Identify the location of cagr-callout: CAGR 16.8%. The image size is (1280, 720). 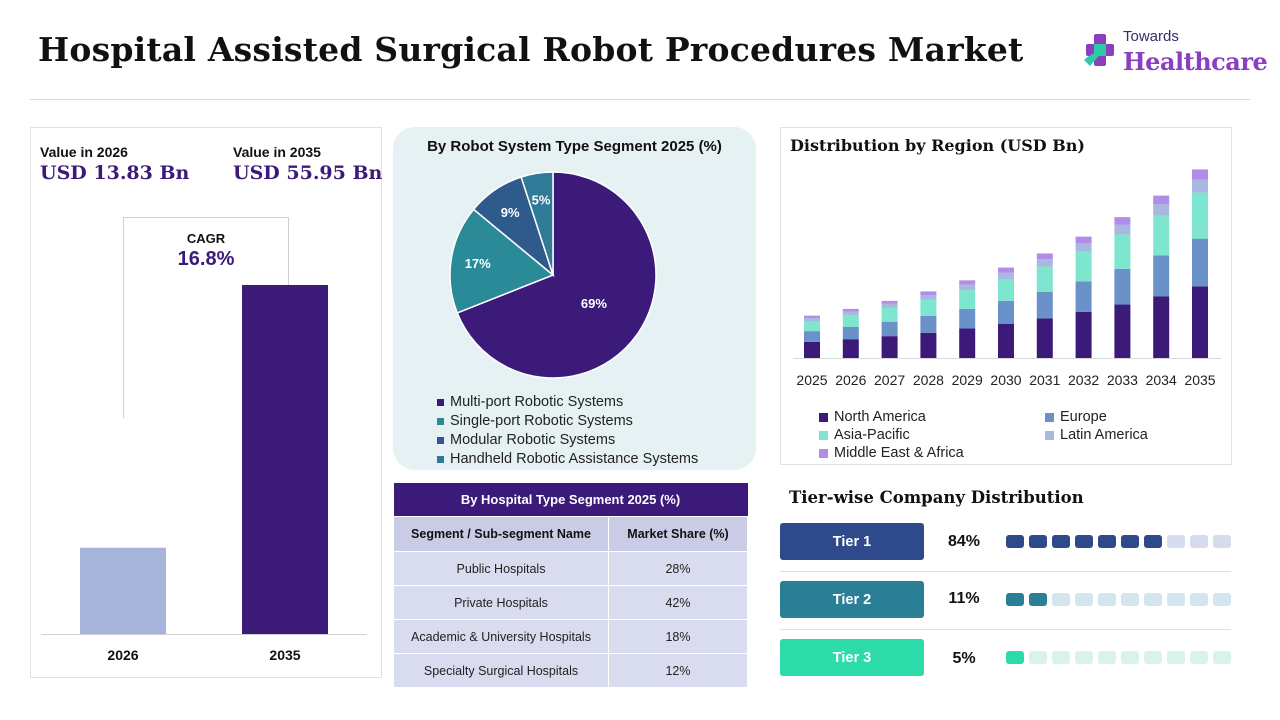
(206, 317).